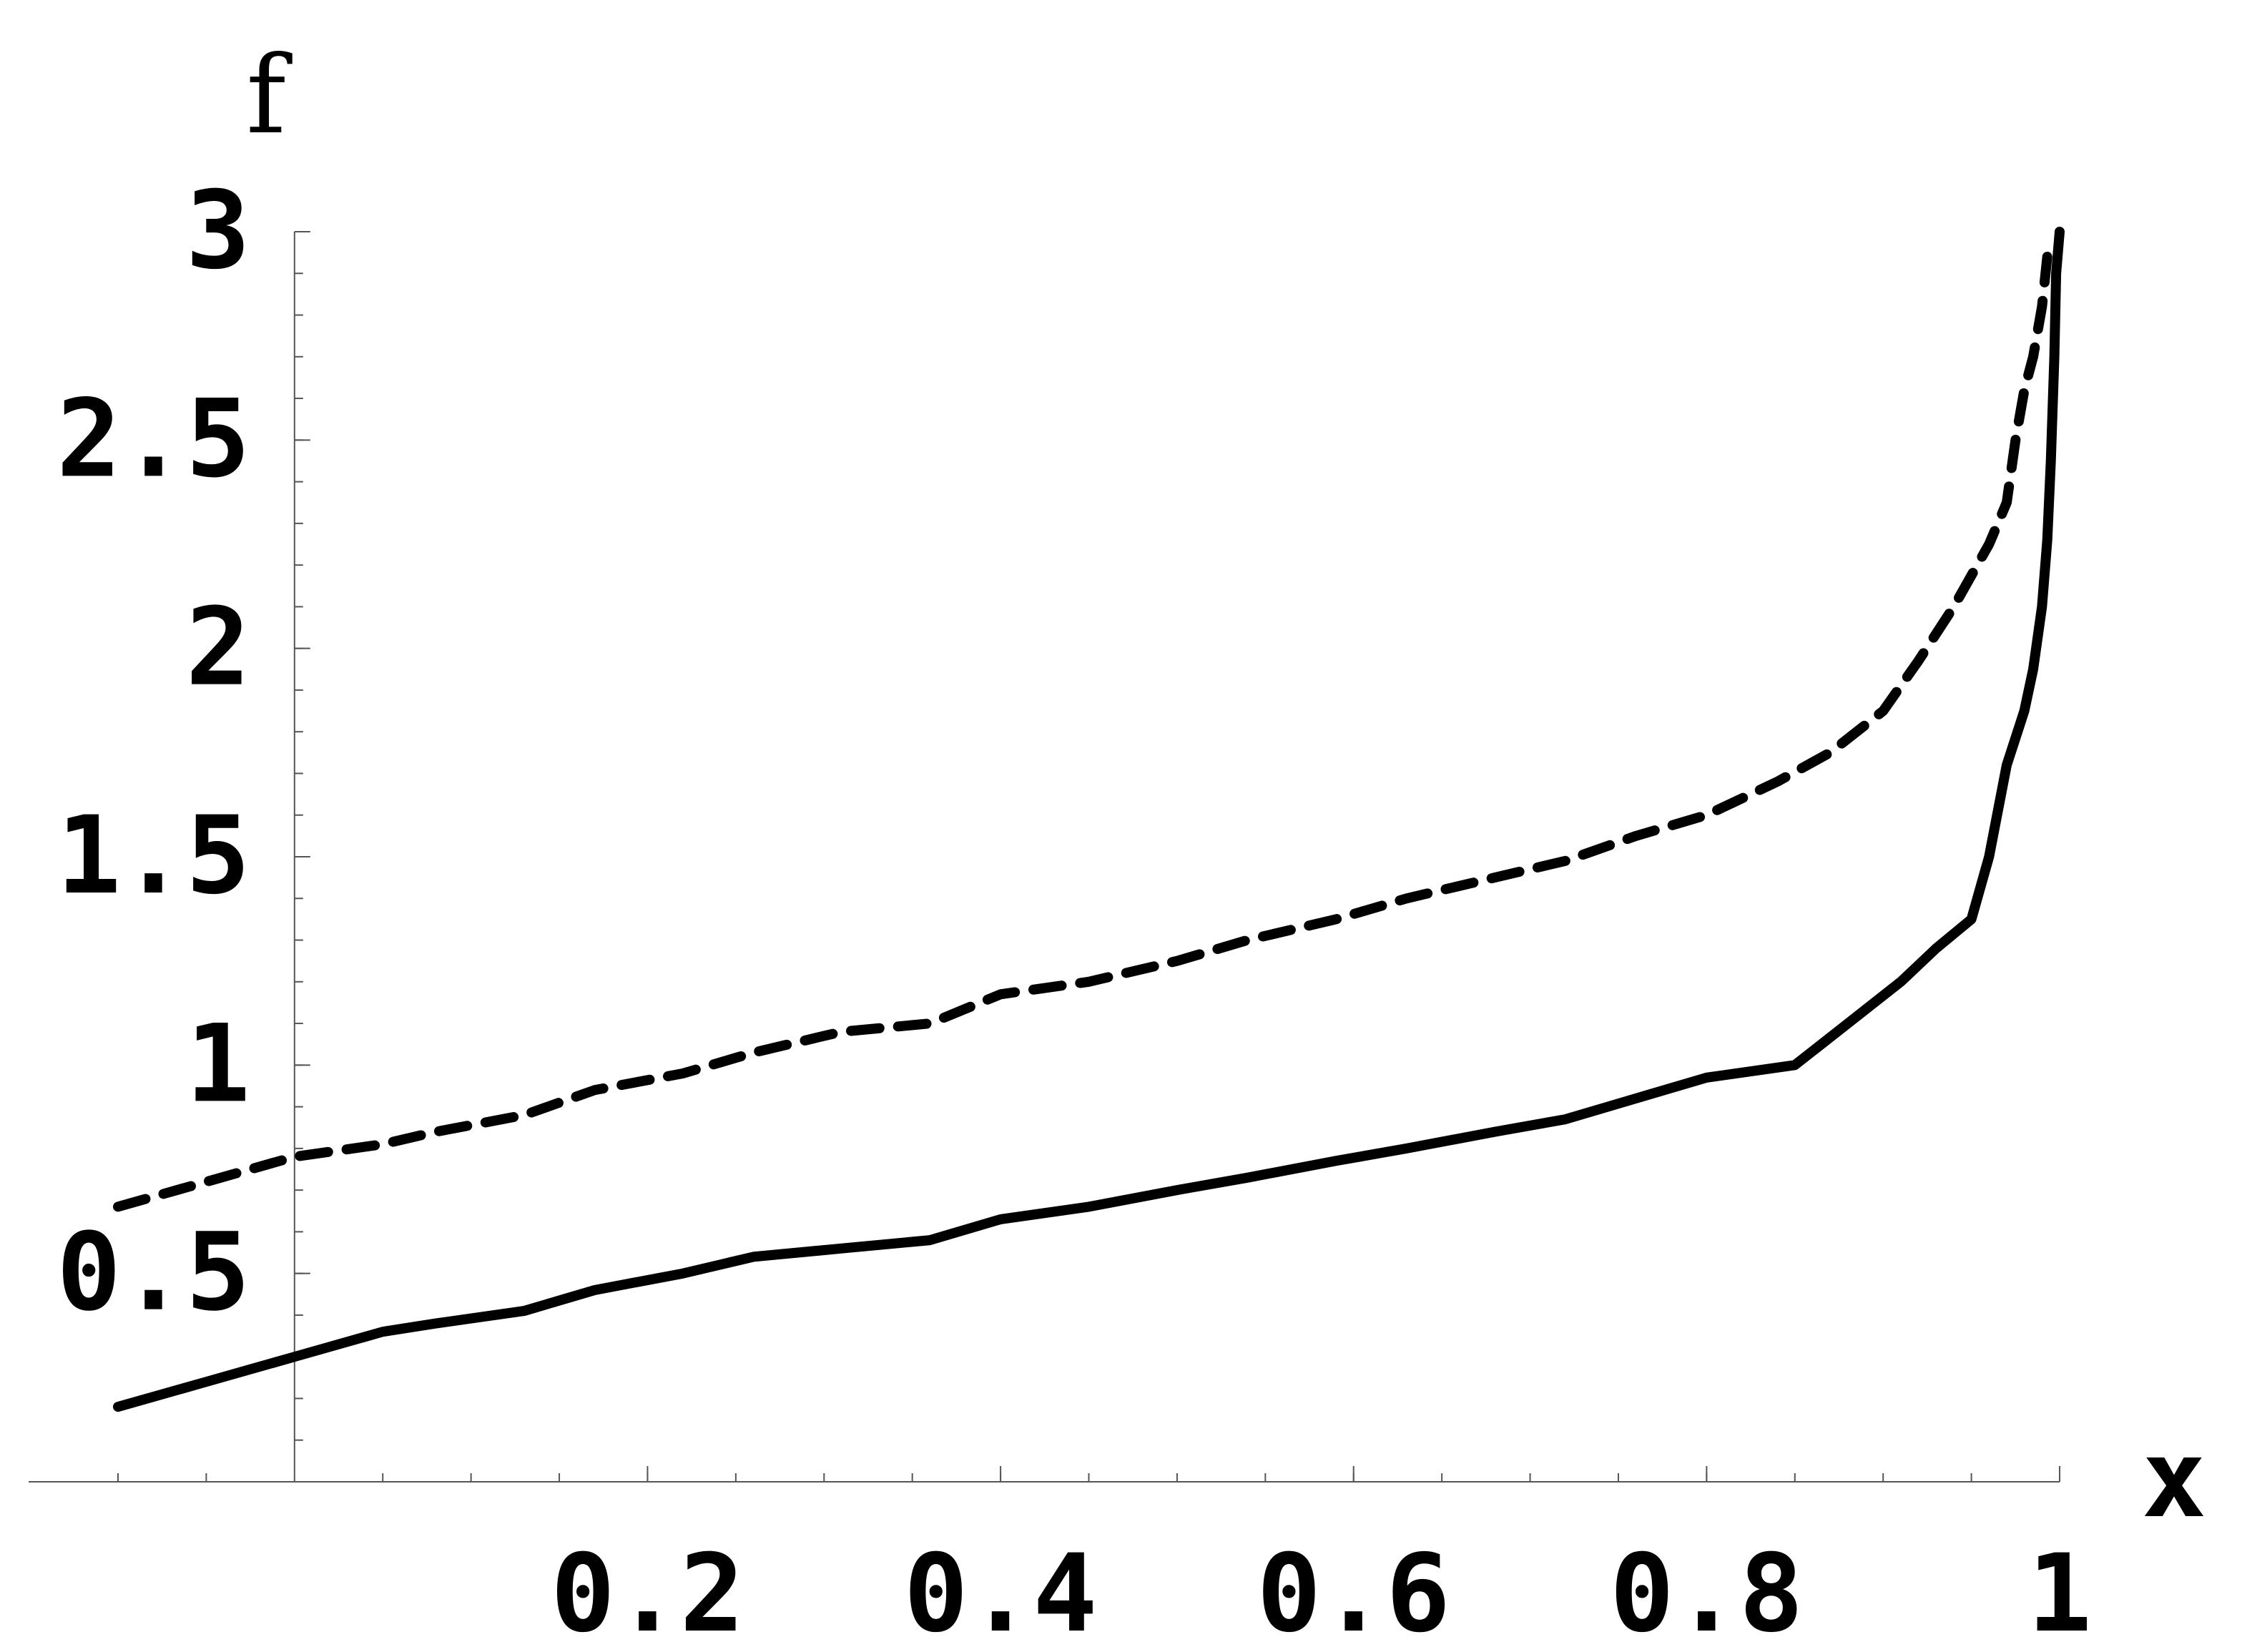  I want to click on y-major-ticks, so click(302, 752).